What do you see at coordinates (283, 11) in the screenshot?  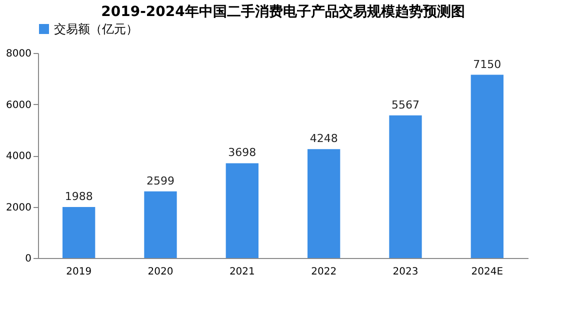 I see `chart-title: 2019-2024年中国二手消费电子产品交易规模趋势预测图` at bounding box center [283, 11].